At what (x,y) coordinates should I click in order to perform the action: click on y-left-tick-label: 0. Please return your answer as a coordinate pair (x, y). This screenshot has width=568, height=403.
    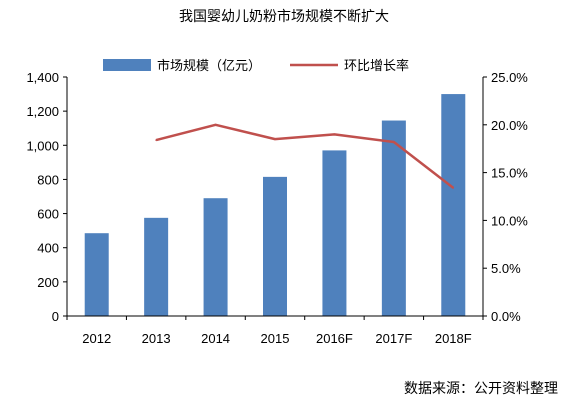
    Looking at the image, I should click on (55, 316).